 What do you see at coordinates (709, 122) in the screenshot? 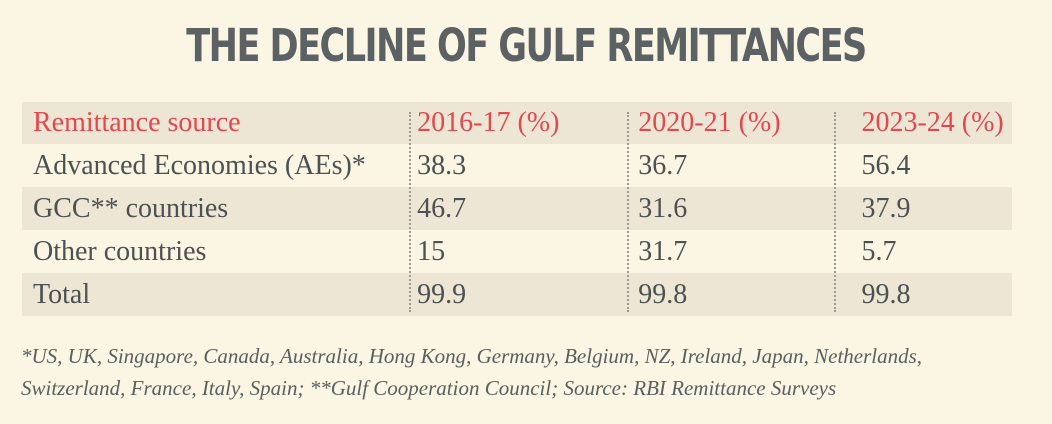
I see `header-cell-2020-21: 2020-21 (%)` at bounding box center [709, 122].